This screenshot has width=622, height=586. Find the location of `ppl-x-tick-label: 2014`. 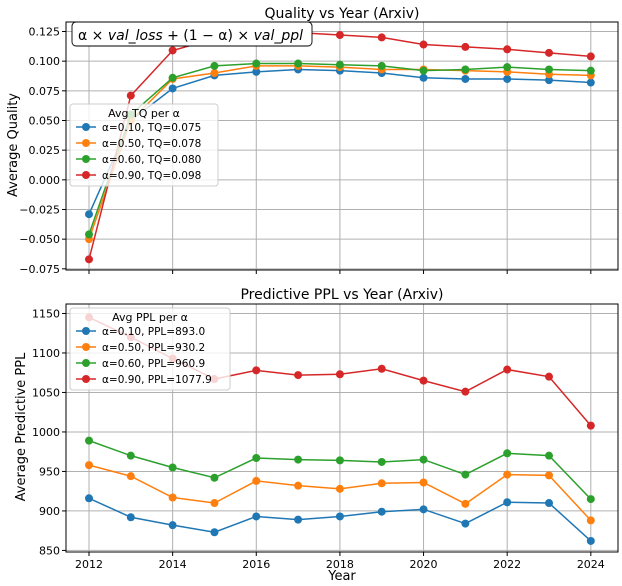

ppl-x-tick-label: 2014 is located at coordinates (173, 564).